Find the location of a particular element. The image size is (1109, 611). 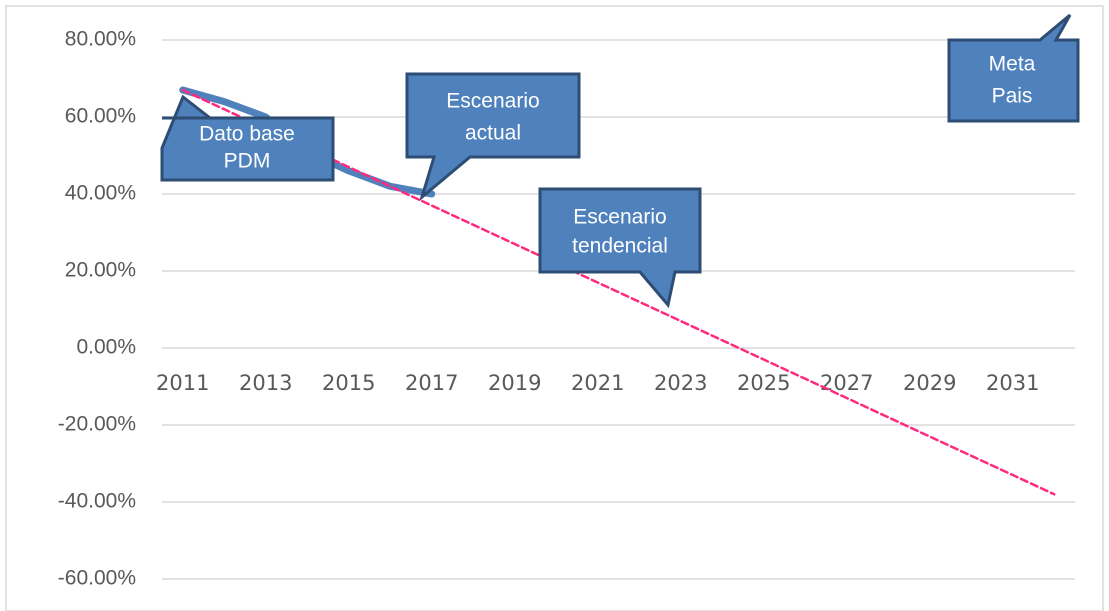

callout-text: Pais is located at coordinates (1012, 96).